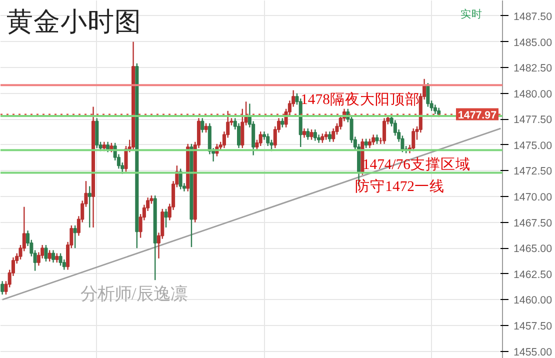 The height and width of the screenshot is (358, 555). What do you see at coordinates (471, 14) in the screenshot?
I see `annotation: 实时` at bounding box center [471, 14].